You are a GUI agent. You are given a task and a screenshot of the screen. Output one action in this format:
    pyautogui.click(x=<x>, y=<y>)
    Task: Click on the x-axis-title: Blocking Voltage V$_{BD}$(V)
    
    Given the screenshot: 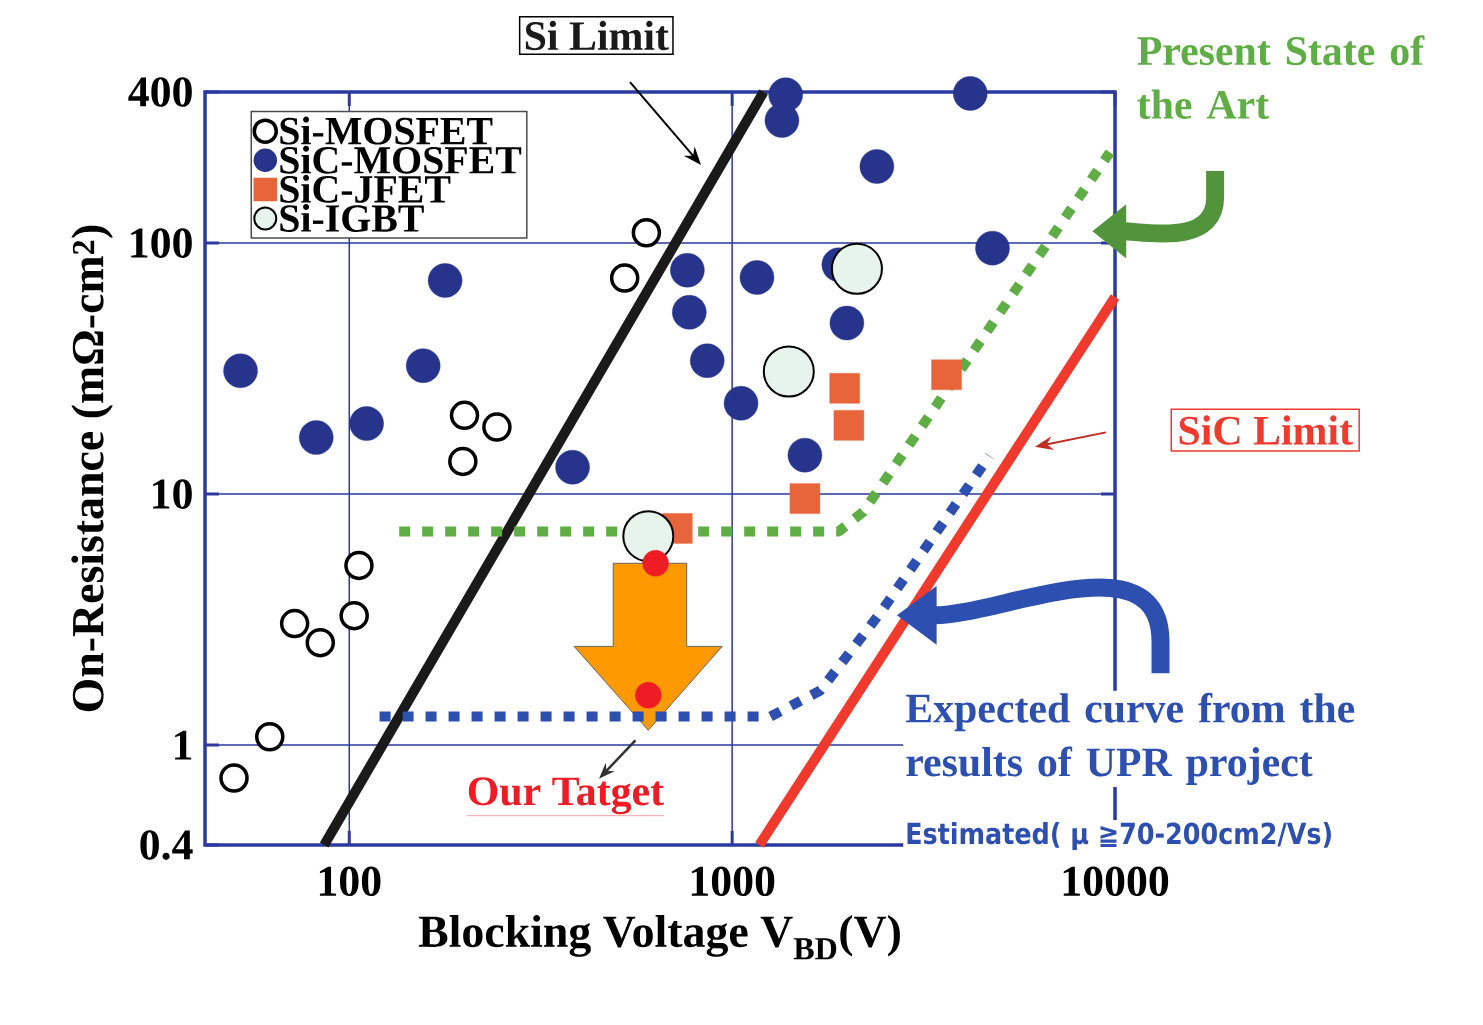 What is the action you would take?
    pyautogui.click(x=659, y=937)
    